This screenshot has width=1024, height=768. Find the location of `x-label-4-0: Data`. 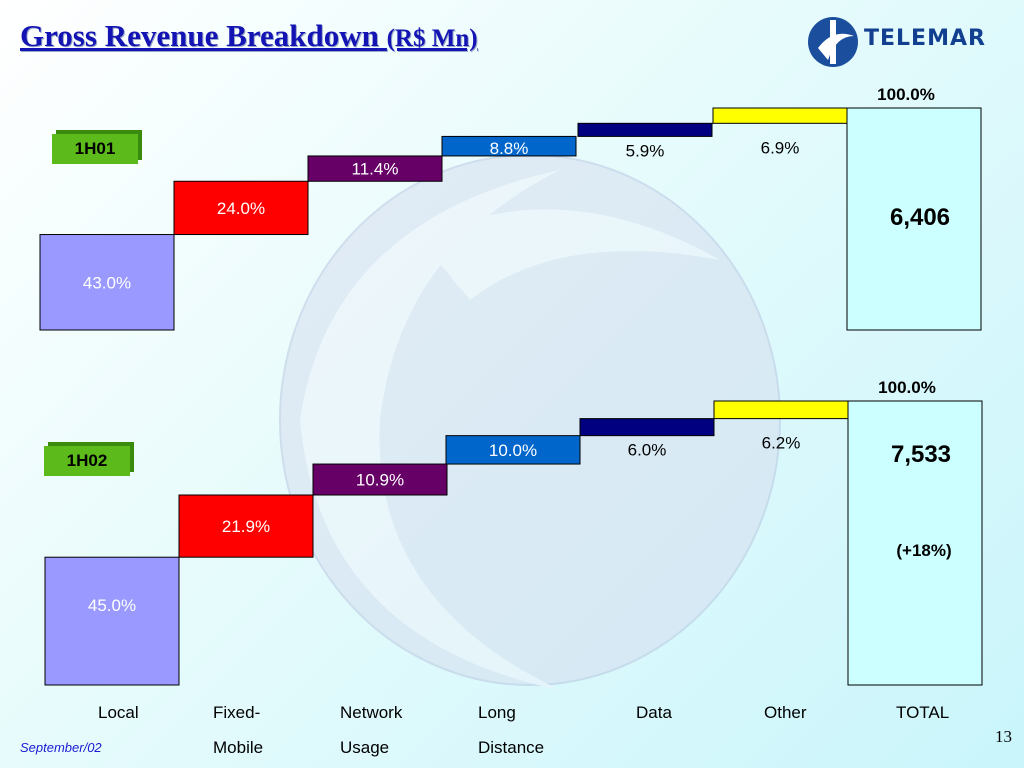

x-label-4-0: Data is located at coordinates (654, 712).